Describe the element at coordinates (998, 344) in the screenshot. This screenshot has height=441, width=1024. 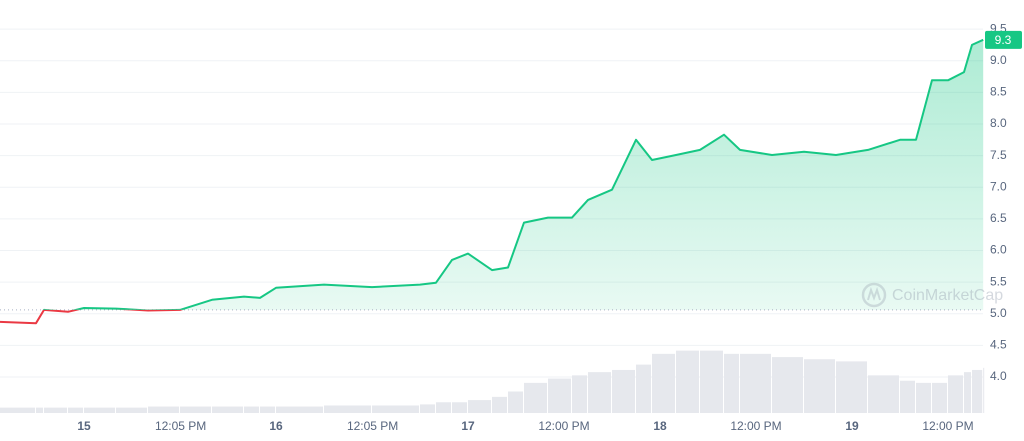
I see `y-tick-label: 4.5` at that location.